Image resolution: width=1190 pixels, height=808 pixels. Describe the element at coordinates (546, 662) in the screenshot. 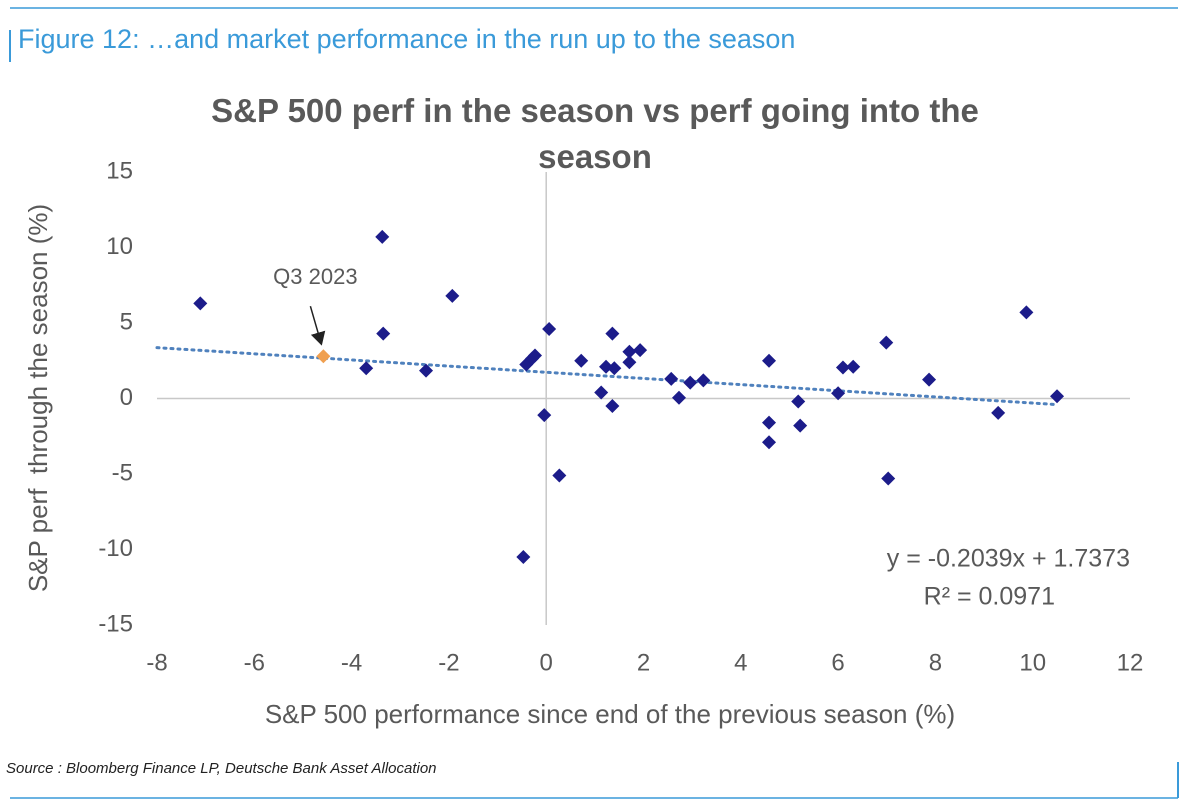

I see `x-tick-label: 0` at that location.